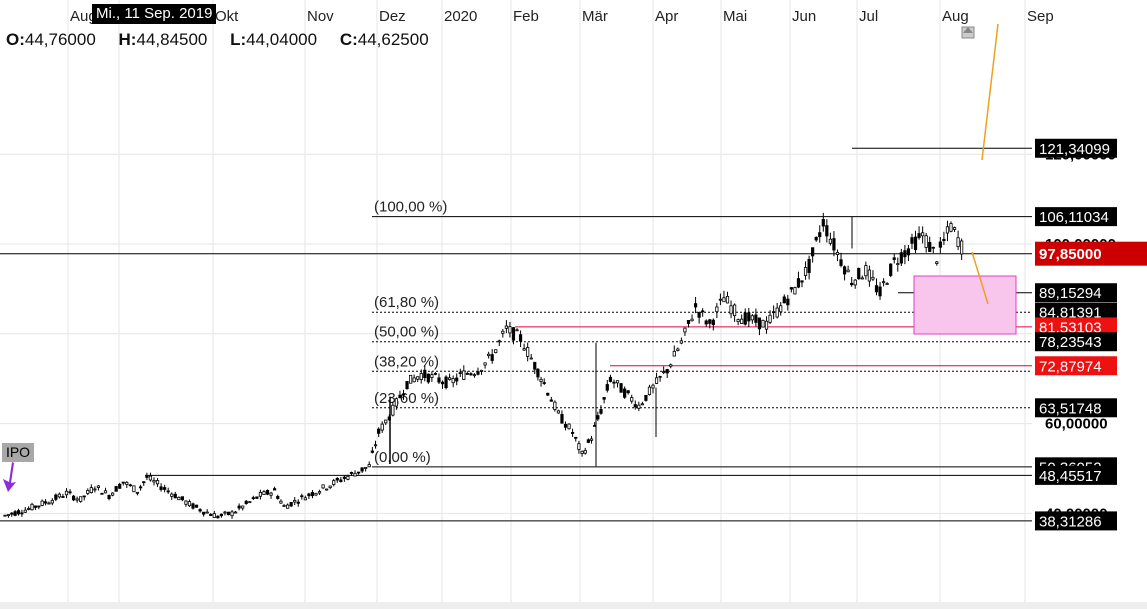  Describe the element at coordinates (410, 207) in the screenshot. I see `fib-label: (100,00 %)` at that location.